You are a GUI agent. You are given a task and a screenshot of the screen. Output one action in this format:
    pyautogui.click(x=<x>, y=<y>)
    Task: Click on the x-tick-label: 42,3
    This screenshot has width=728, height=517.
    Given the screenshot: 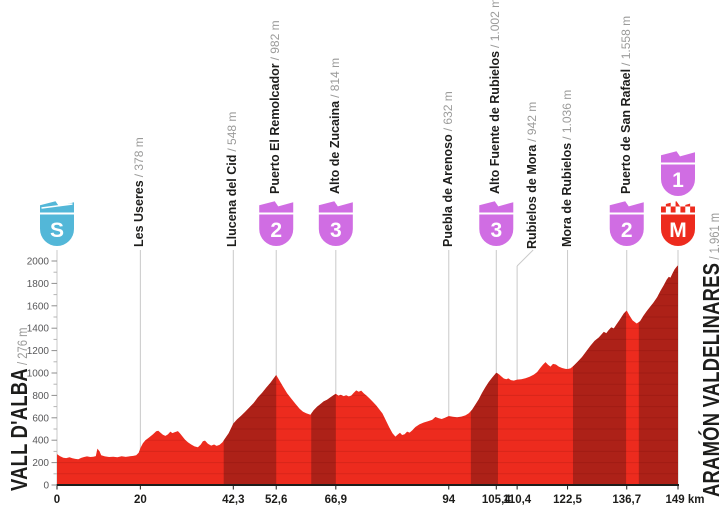 What is the action you would take?
    pyautogui.click(x=233, y=500)
    